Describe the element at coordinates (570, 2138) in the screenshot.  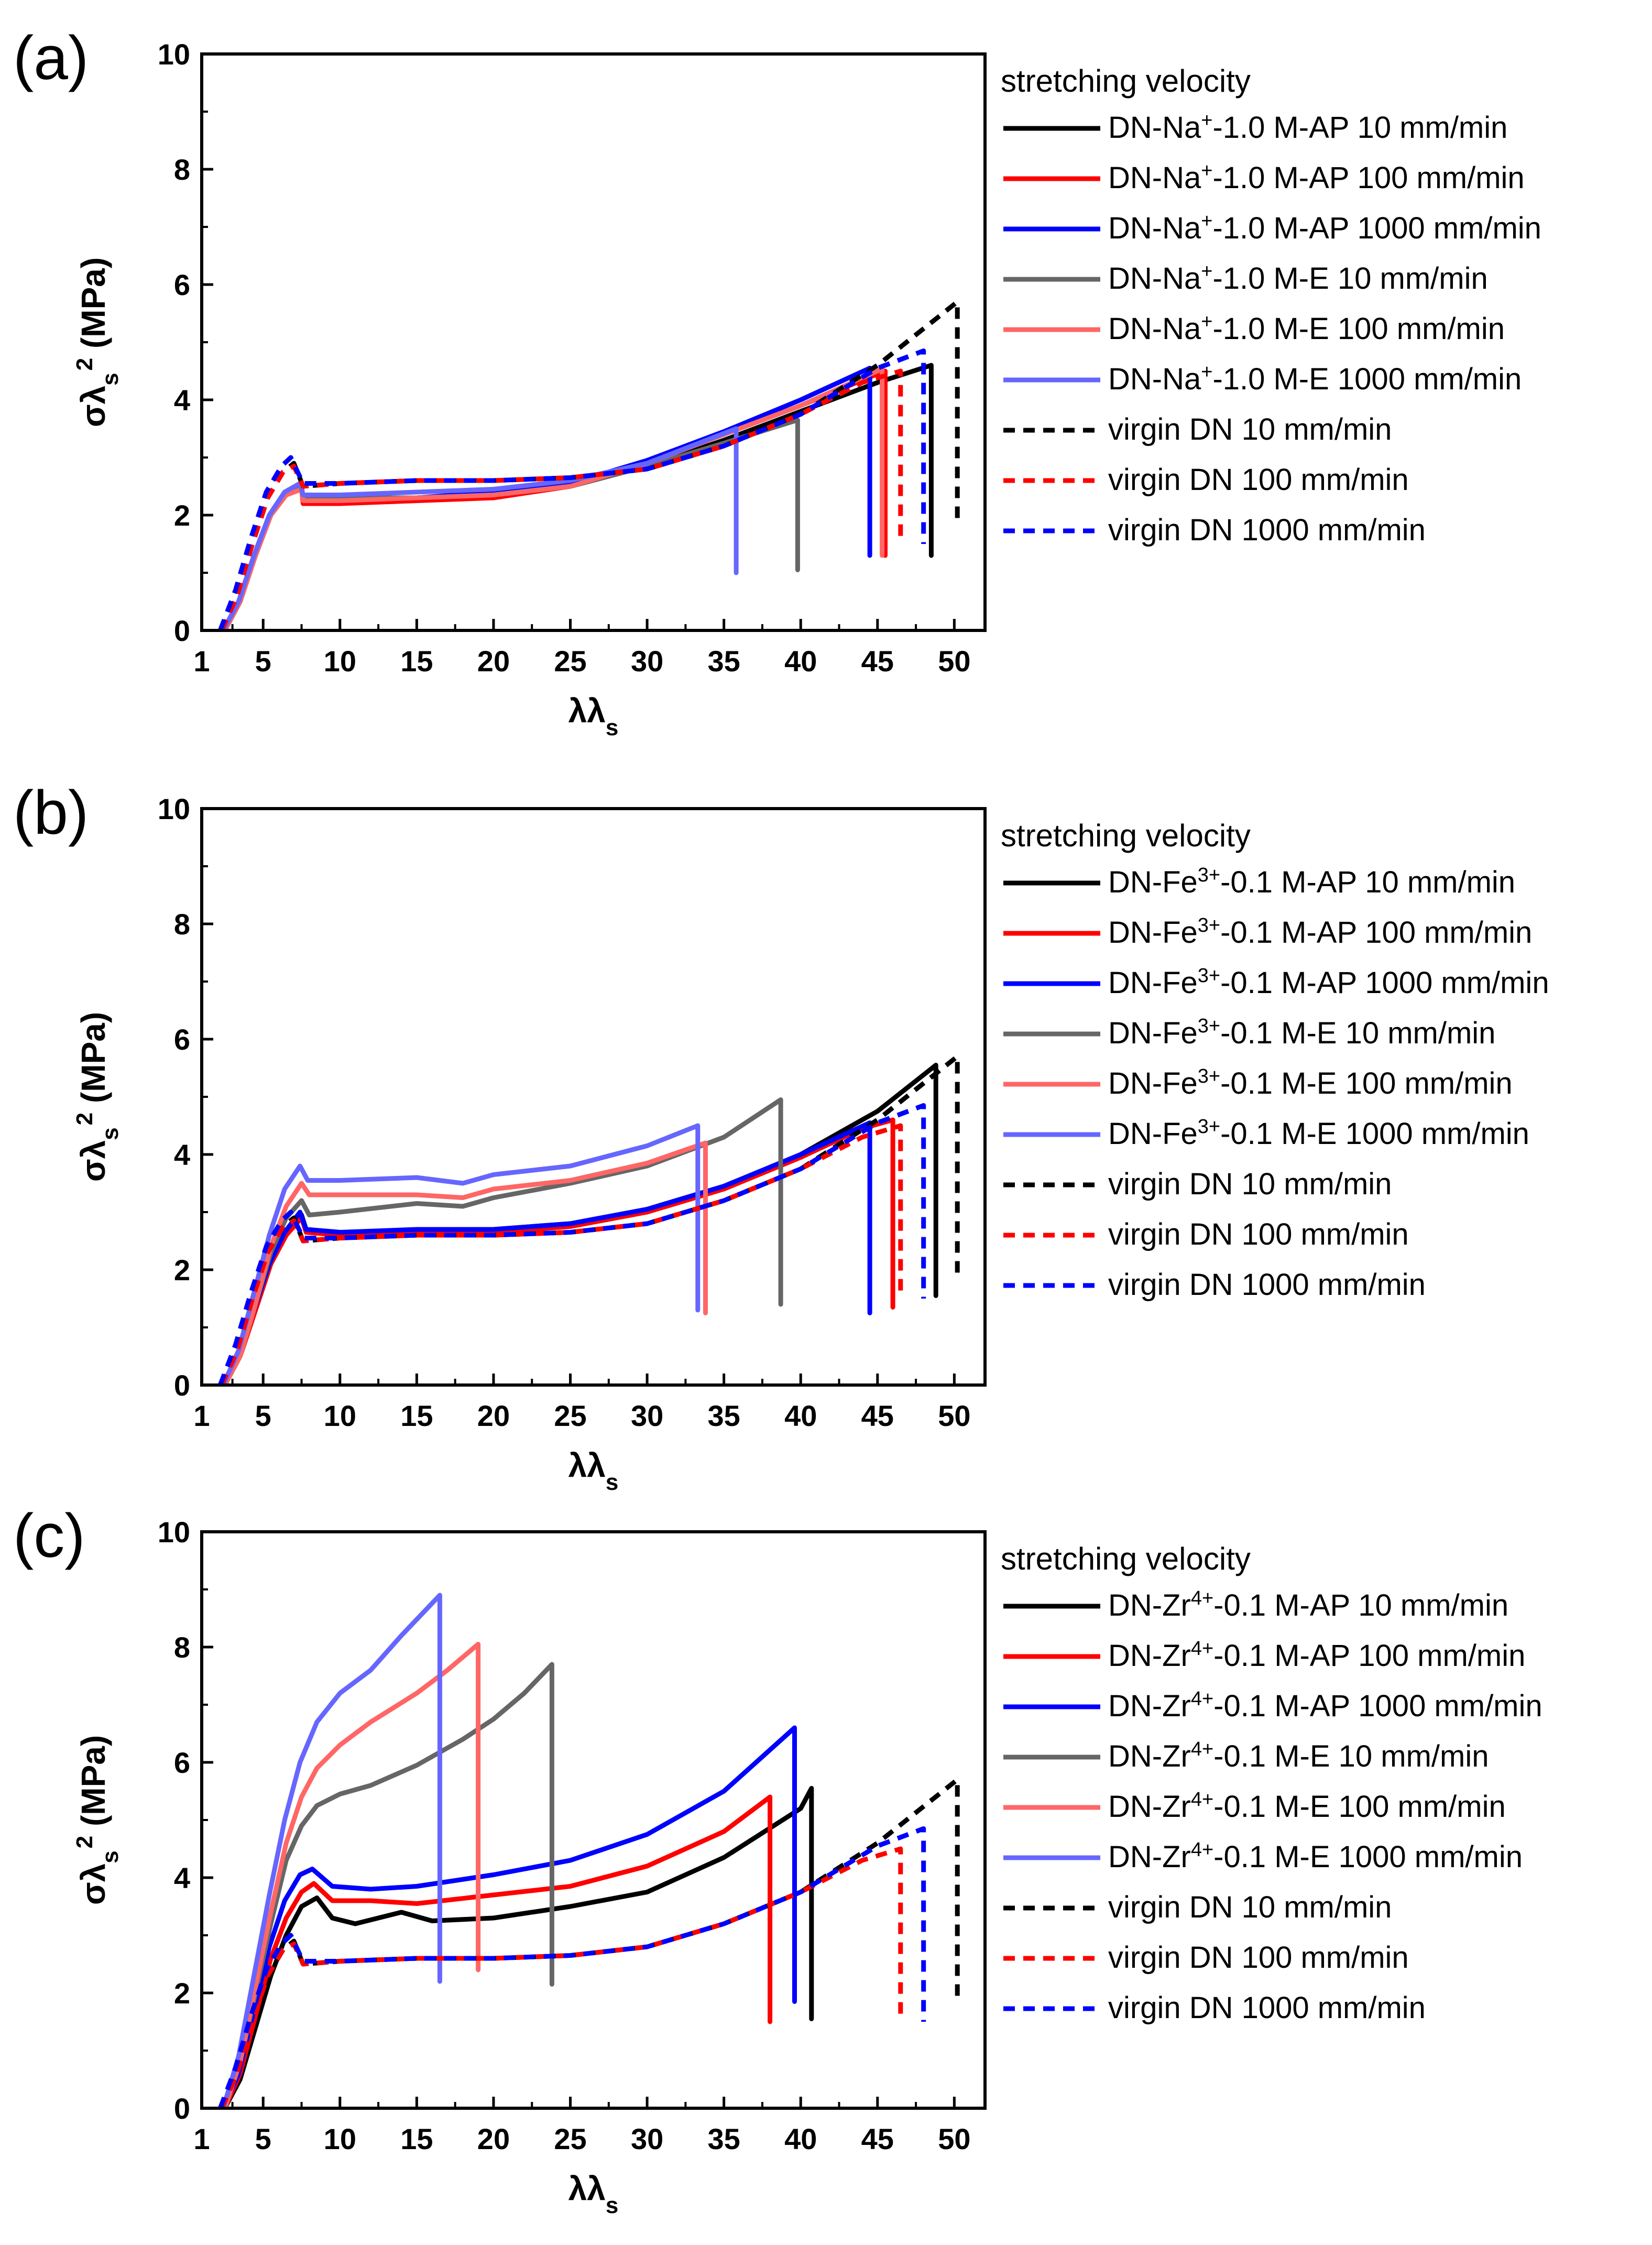
I see `x-tick-label: 25` at that location.